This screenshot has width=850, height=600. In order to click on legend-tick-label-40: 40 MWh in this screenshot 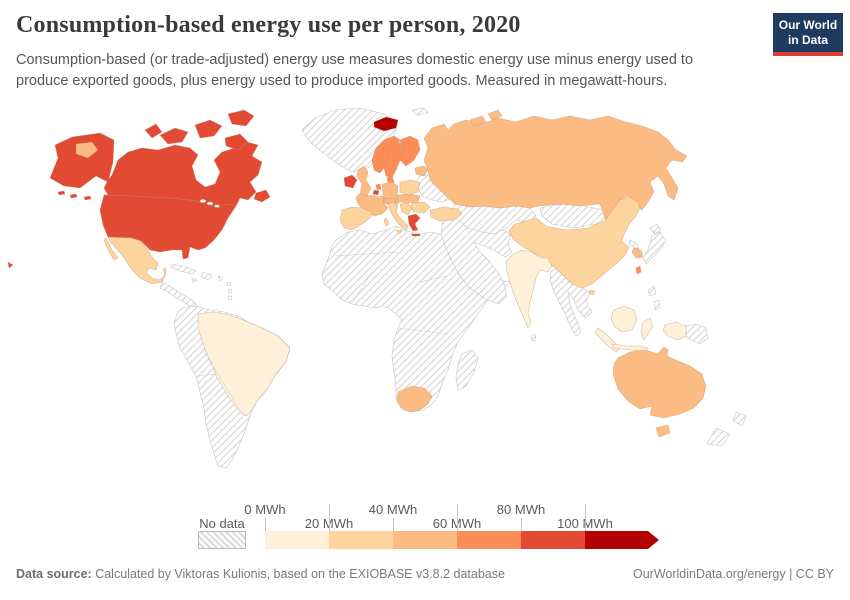, I will do `click(393, 509)`.